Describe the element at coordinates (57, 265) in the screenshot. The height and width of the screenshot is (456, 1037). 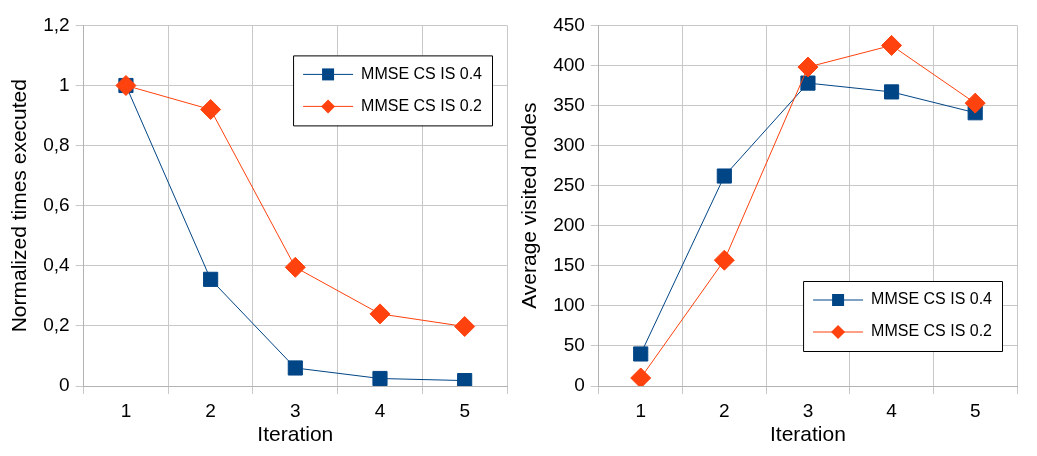
I see `y-tick-label: 0,4` at that location.